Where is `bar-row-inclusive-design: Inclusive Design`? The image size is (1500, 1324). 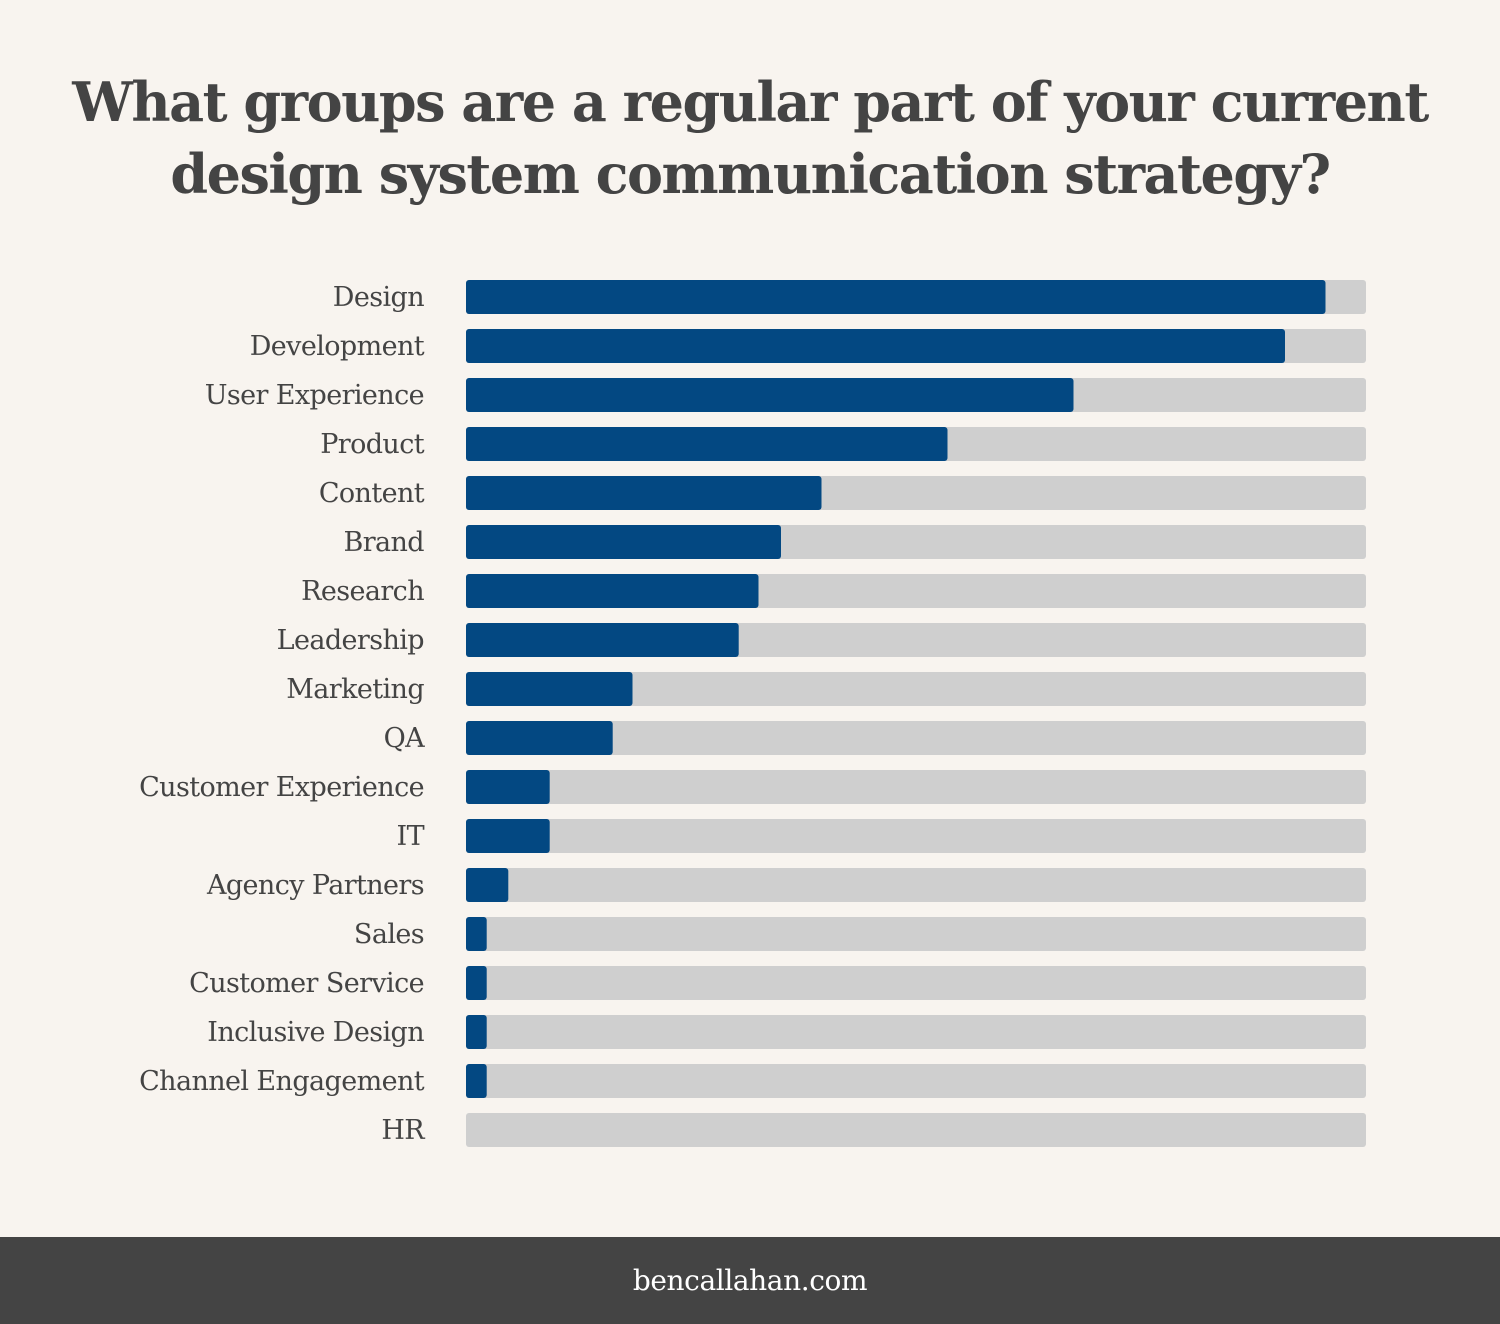
bar-row-inclusive-design: Inclusive Design is located at coordinates (786, 1032).